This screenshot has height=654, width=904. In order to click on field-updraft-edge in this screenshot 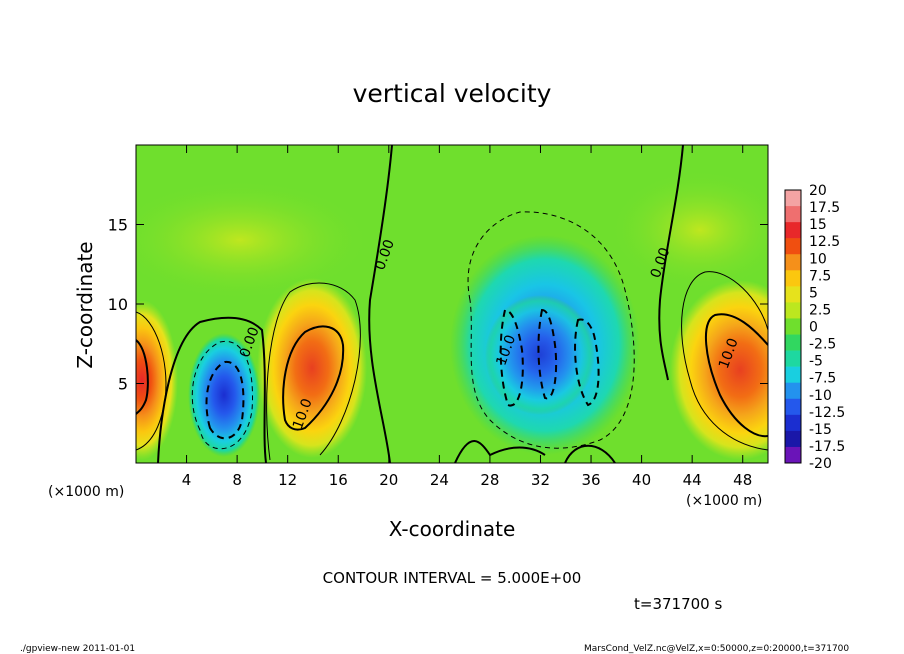, I will do `click(157, 380)`.